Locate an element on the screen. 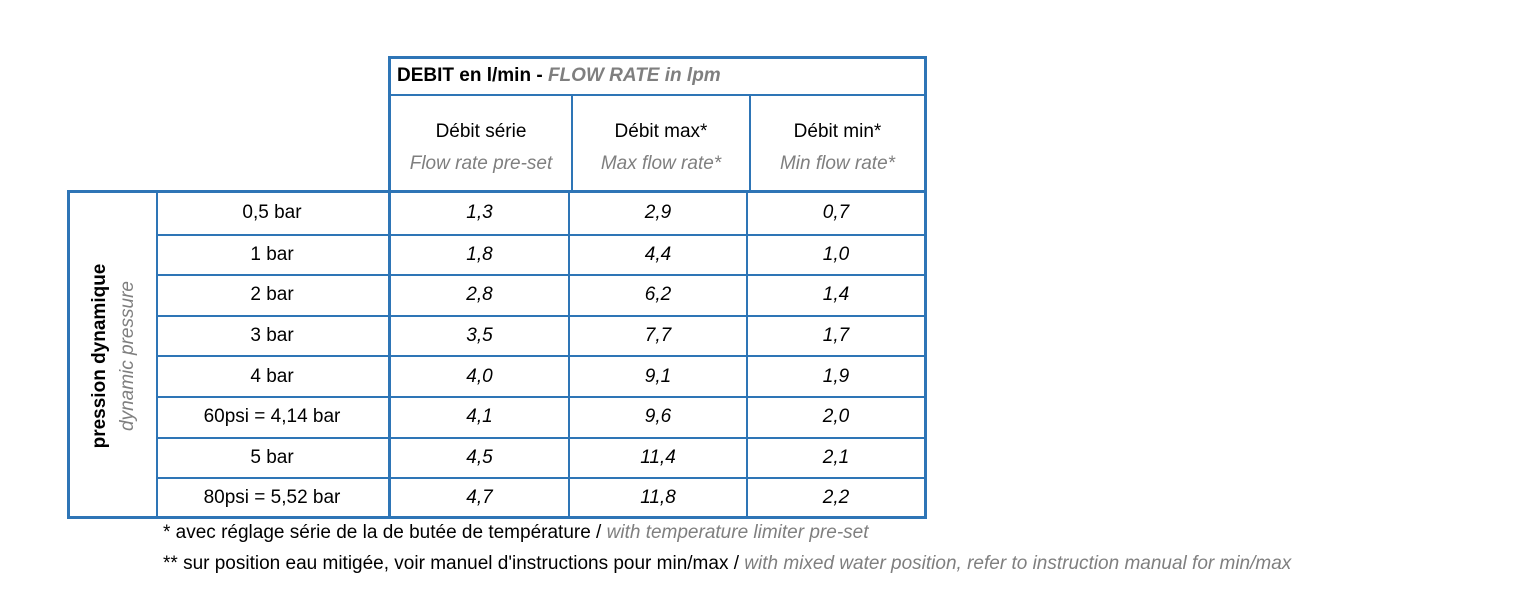 The width and height of the screenshot is (1518, 596). table-row: 4 bar 4,0 9,1 1,9 is located at coordinates (540, 375).